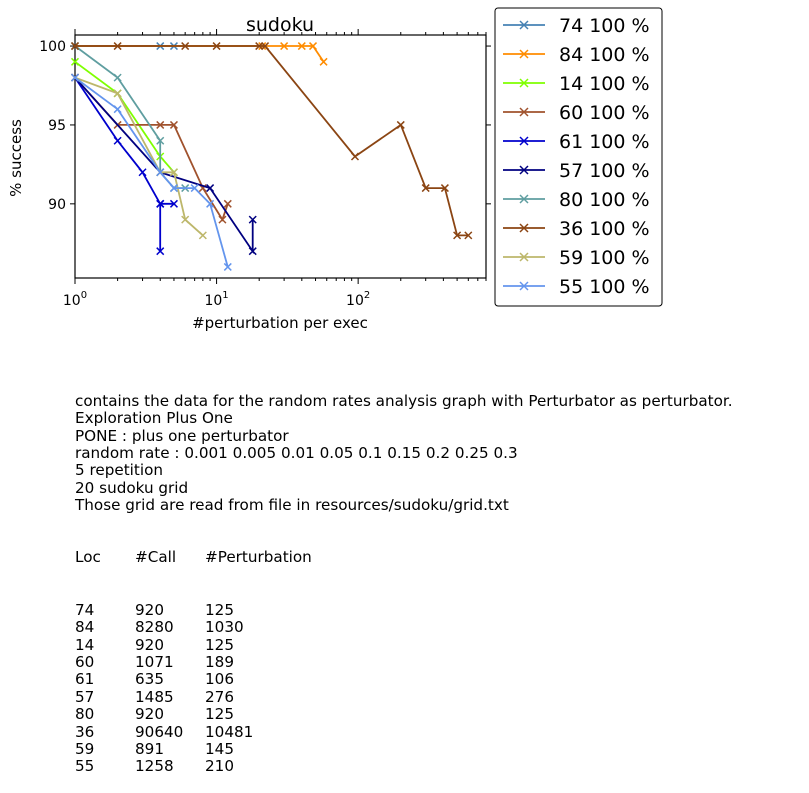  What do you see at coordinates (85, 644) in the screenshot?
I see `cell-loc: 14` at bounding box center [85, 644].